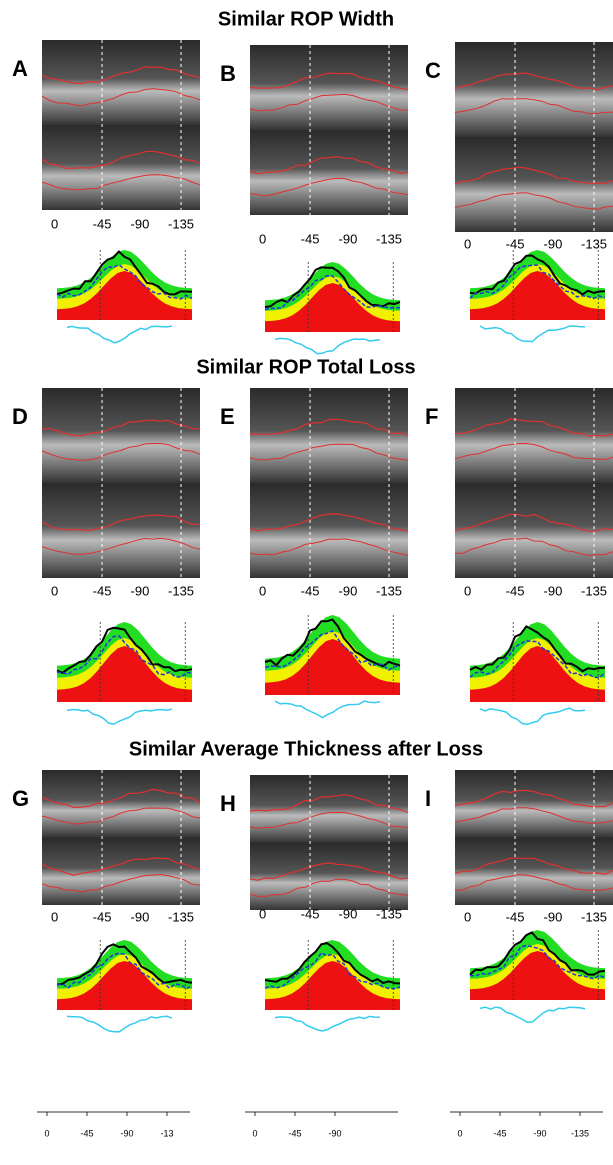 This screenshot has height=1165, width=613. I want to click on panel-label: H, so click(228, 803).